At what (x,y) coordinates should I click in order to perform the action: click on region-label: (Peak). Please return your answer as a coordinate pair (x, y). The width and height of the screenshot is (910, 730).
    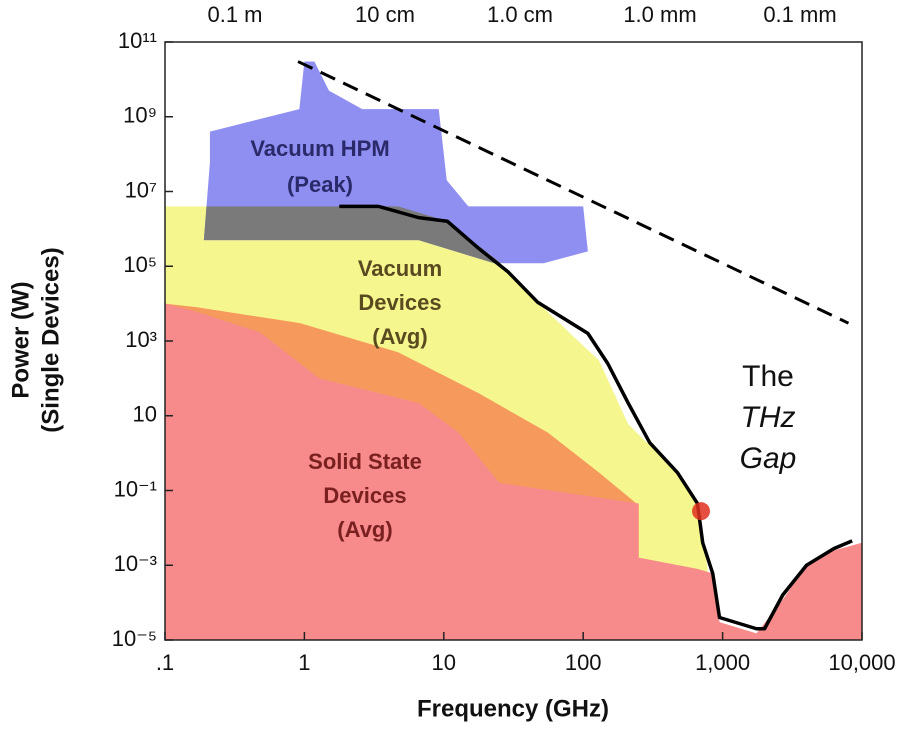
    Looking at the image, I should click on (320, 184).